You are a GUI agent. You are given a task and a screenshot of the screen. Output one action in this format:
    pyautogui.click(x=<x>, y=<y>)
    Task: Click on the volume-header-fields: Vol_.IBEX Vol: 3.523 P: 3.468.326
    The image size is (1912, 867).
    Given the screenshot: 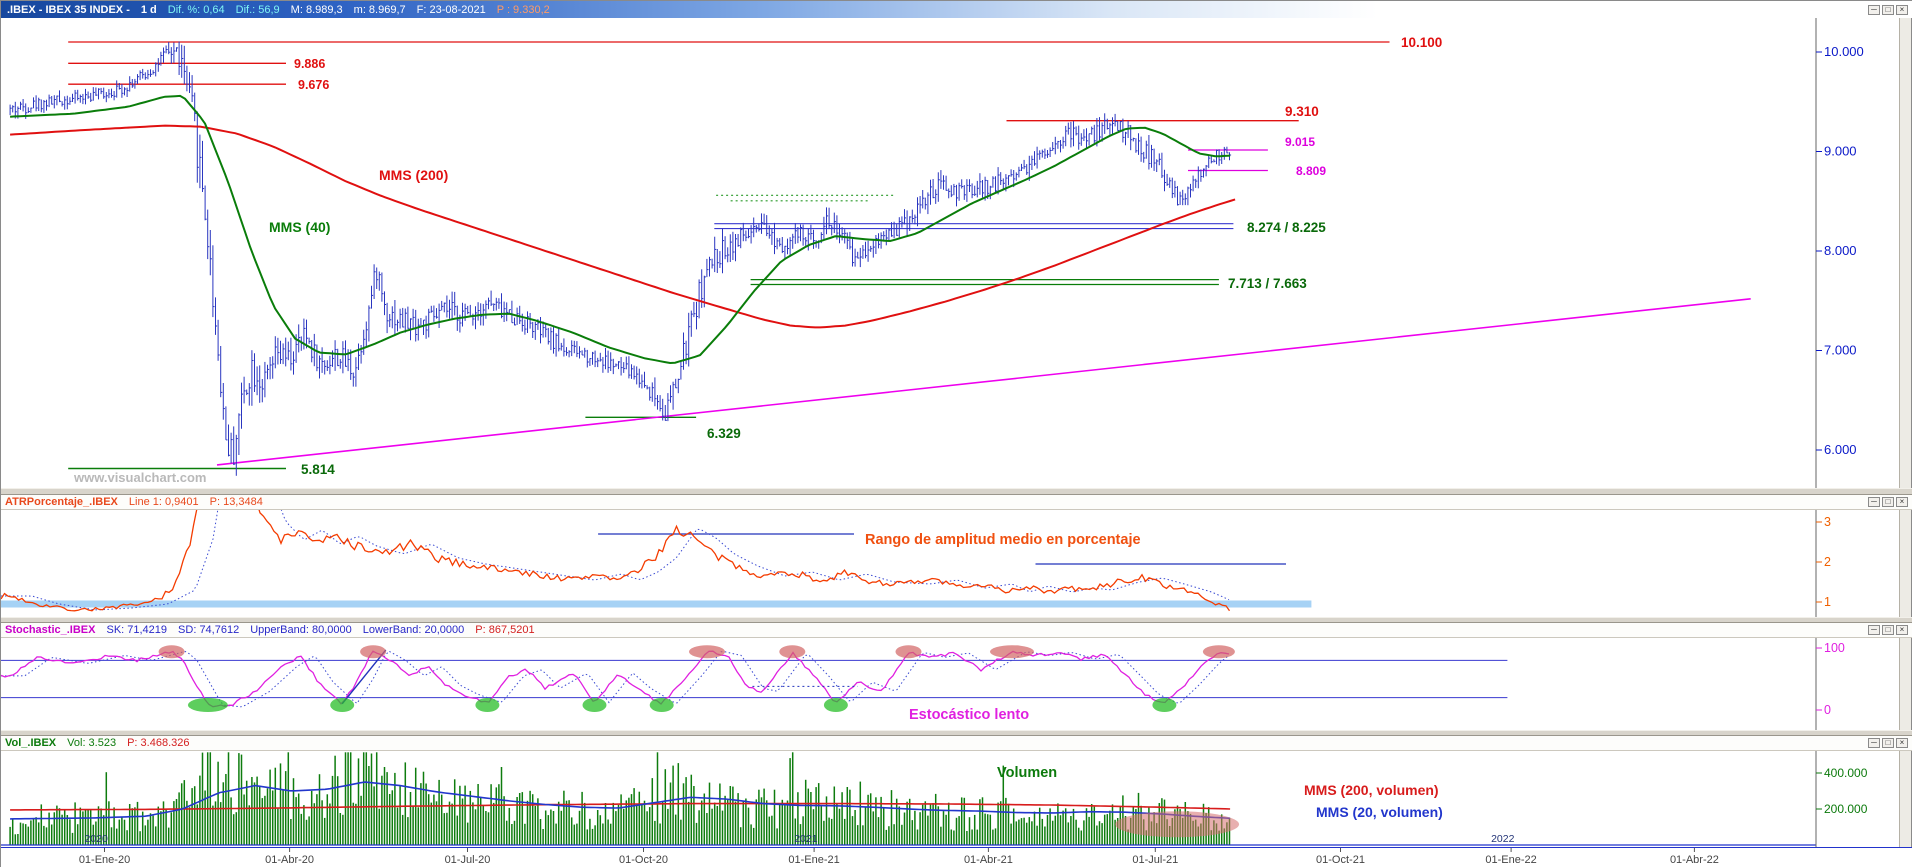 What is the action you would take?
    pyautogui.click(x=102, y=743)
    